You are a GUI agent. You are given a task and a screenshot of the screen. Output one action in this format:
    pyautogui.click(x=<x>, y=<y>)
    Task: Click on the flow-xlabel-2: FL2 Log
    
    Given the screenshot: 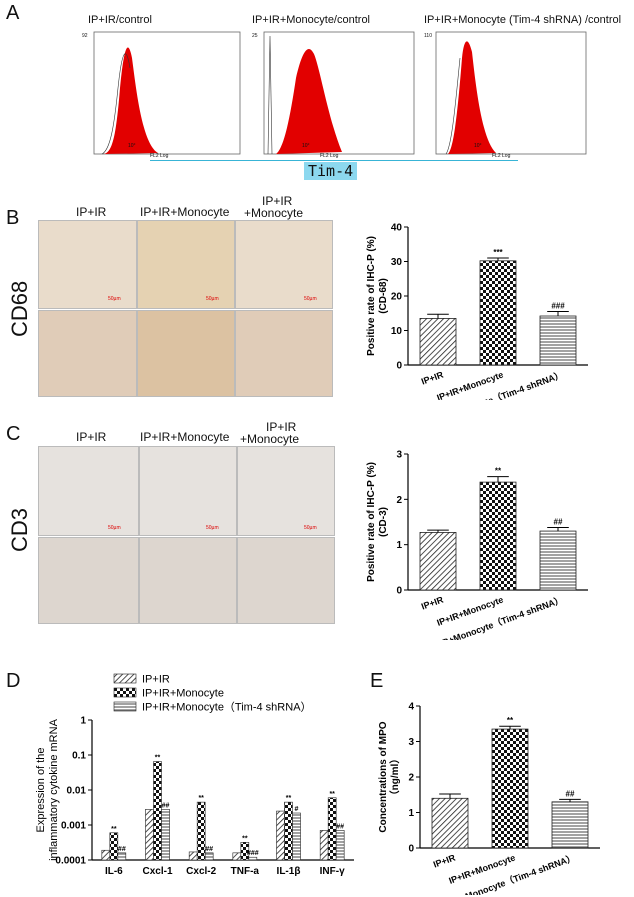 What is the action you would take?
    pyautogui.click(x=329, y=156)
    